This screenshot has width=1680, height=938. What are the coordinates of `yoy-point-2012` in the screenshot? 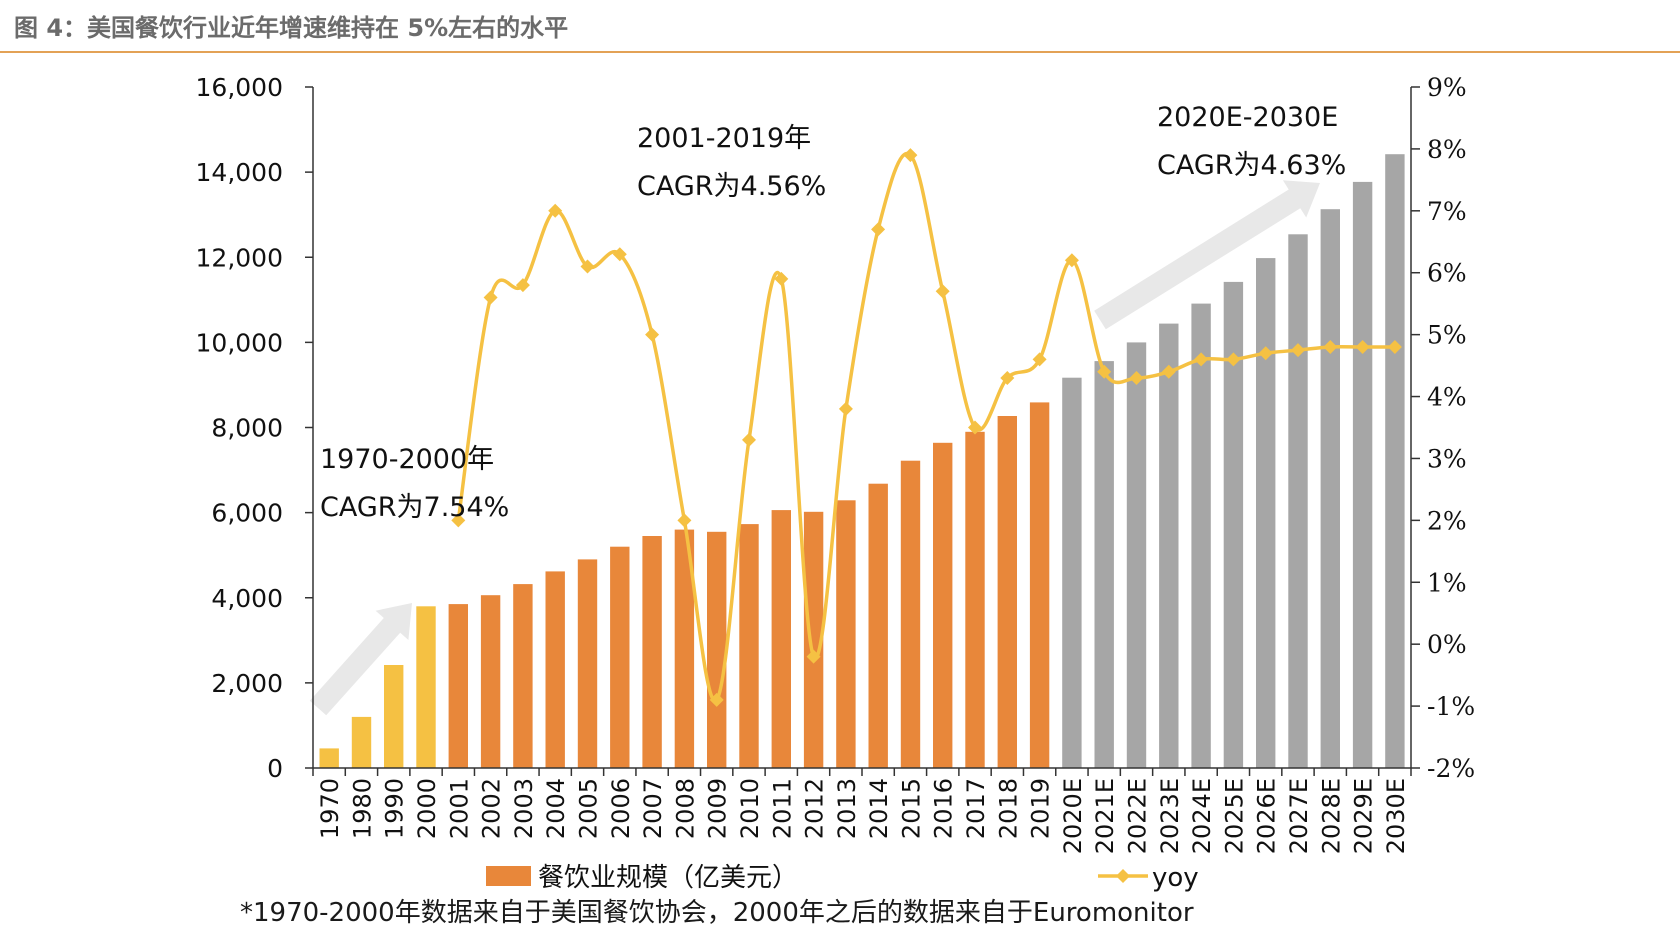 It's located at (813, 656).